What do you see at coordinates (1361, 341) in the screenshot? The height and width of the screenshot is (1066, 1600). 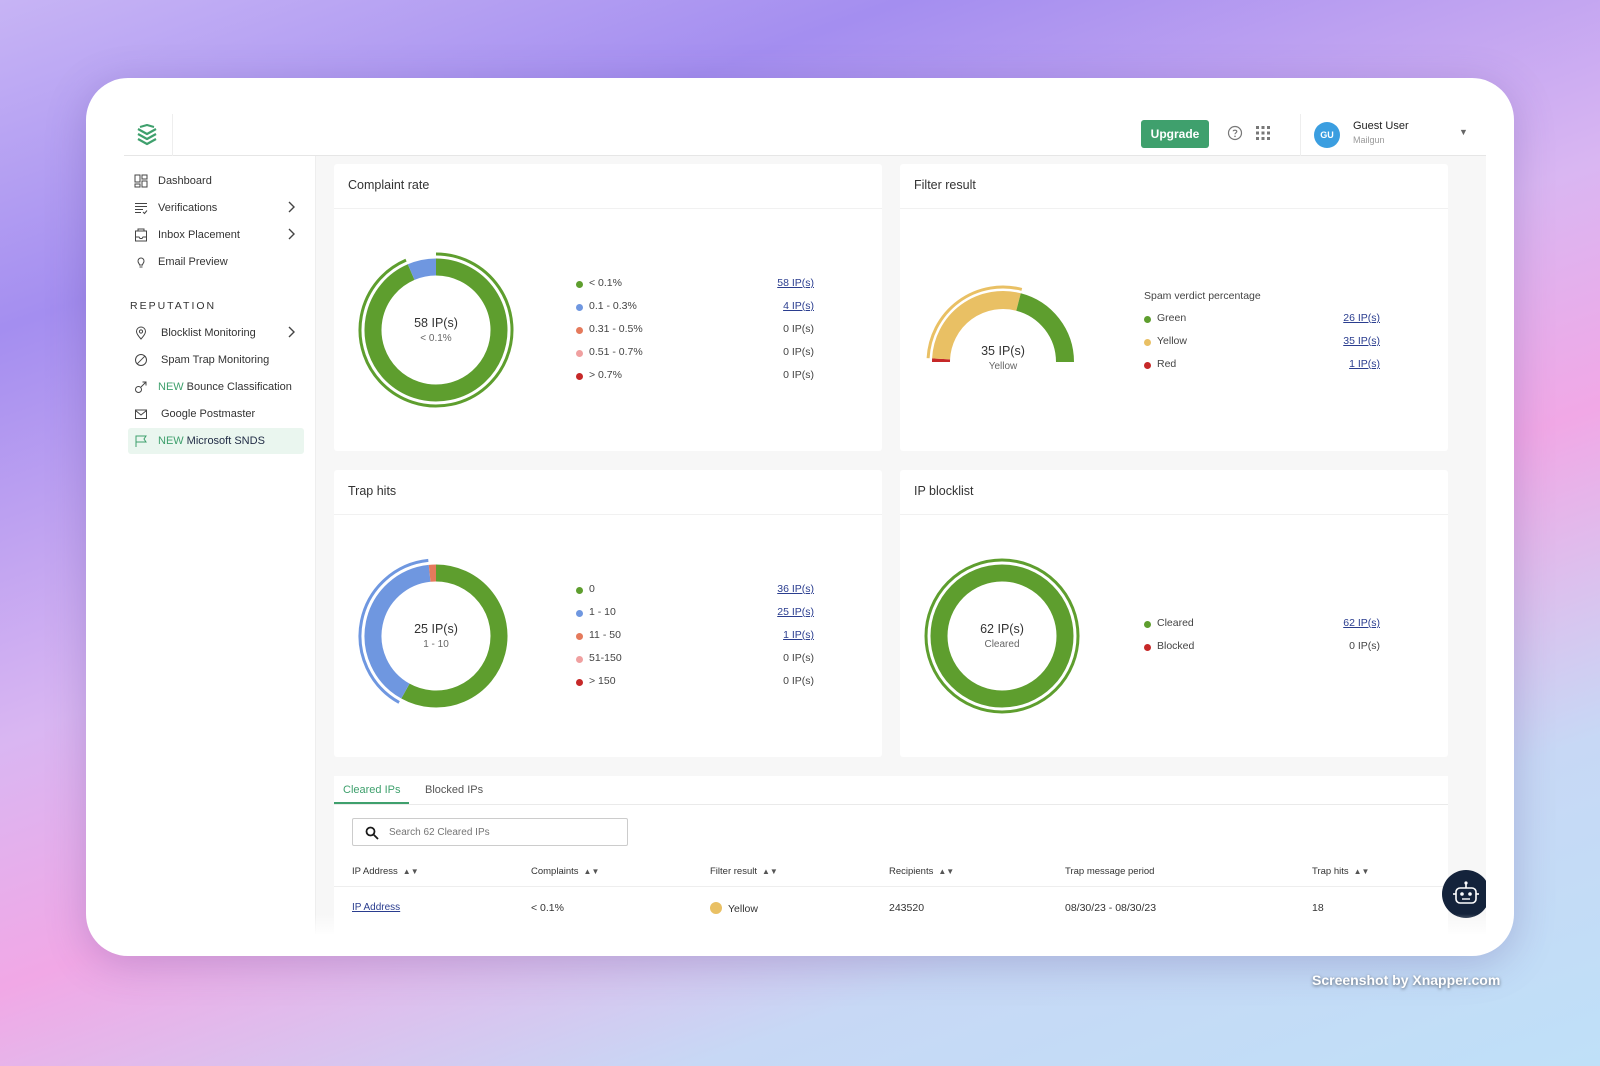 I see `legend-value: 35 IP(s)` at bounding box center [1361, 341].